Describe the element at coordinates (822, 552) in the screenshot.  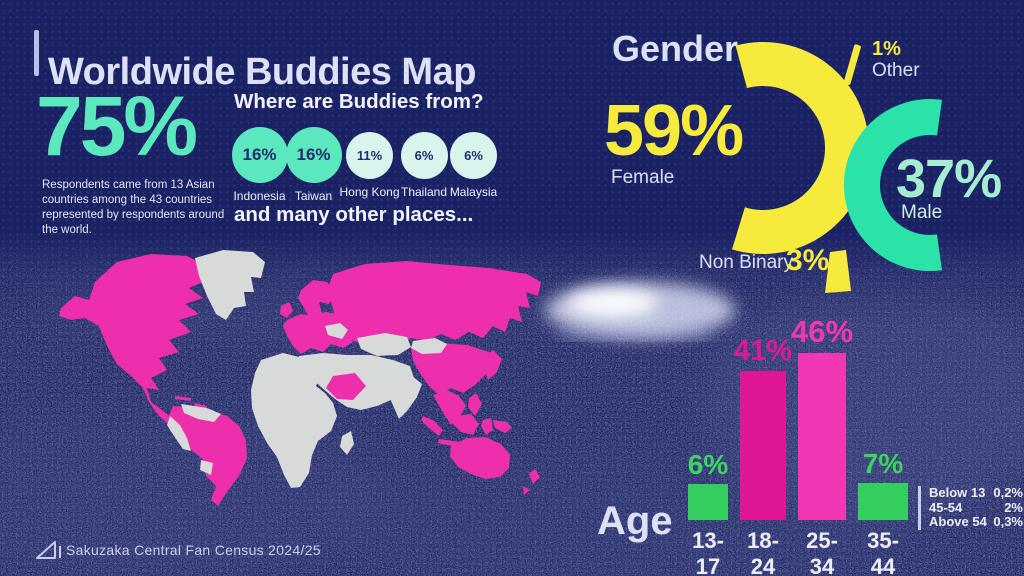
I see `age-category: 25-34` at that location.